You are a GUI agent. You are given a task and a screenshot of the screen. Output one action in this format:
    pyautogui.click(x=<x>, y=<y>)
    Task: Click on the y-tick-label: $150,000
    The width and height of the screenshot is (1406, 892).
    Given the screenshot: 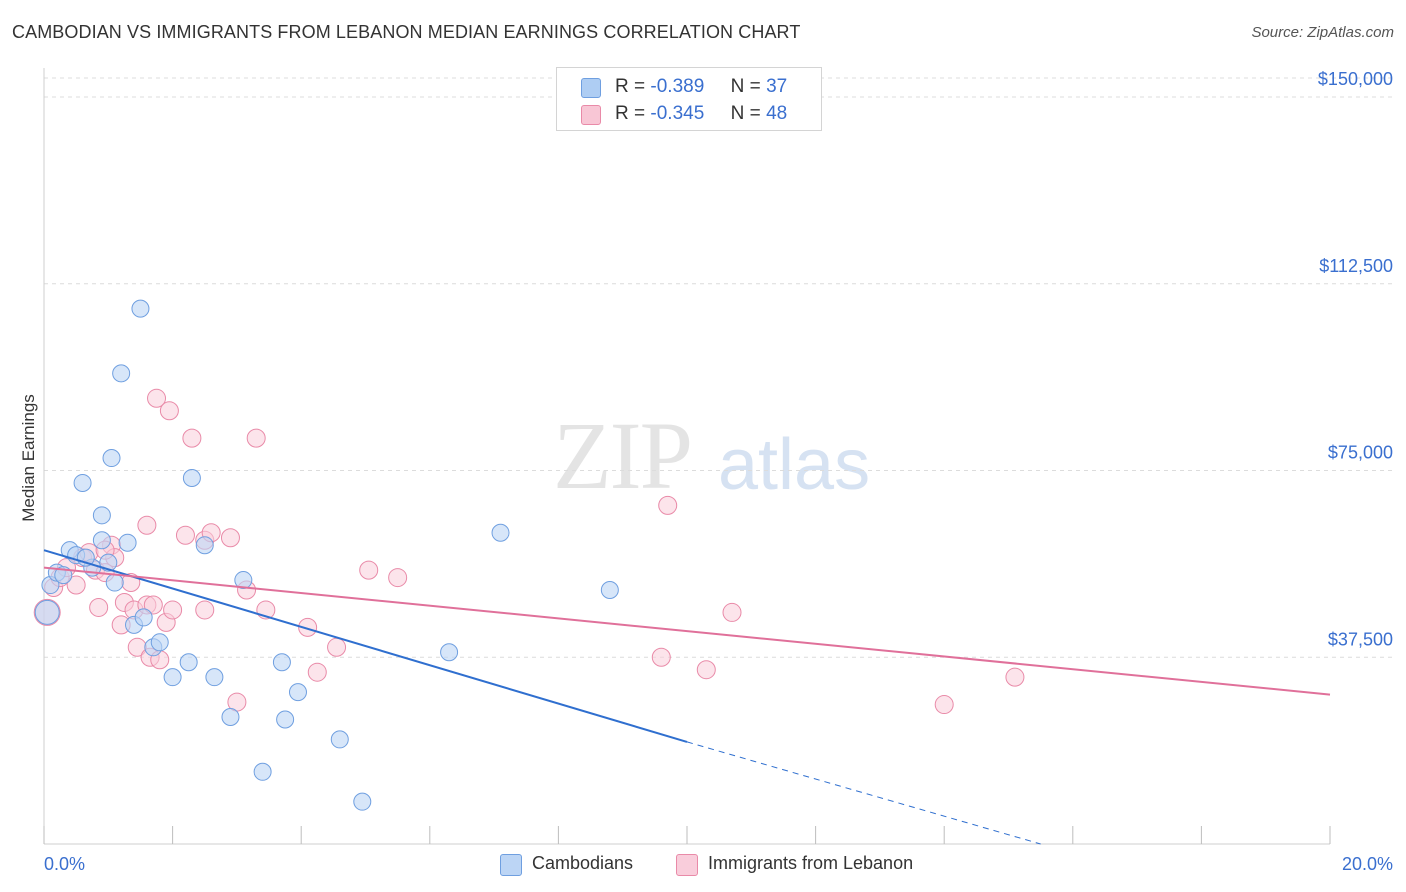 What is the action you would take?
    pyautogui.click(x=1355, y=79)
    